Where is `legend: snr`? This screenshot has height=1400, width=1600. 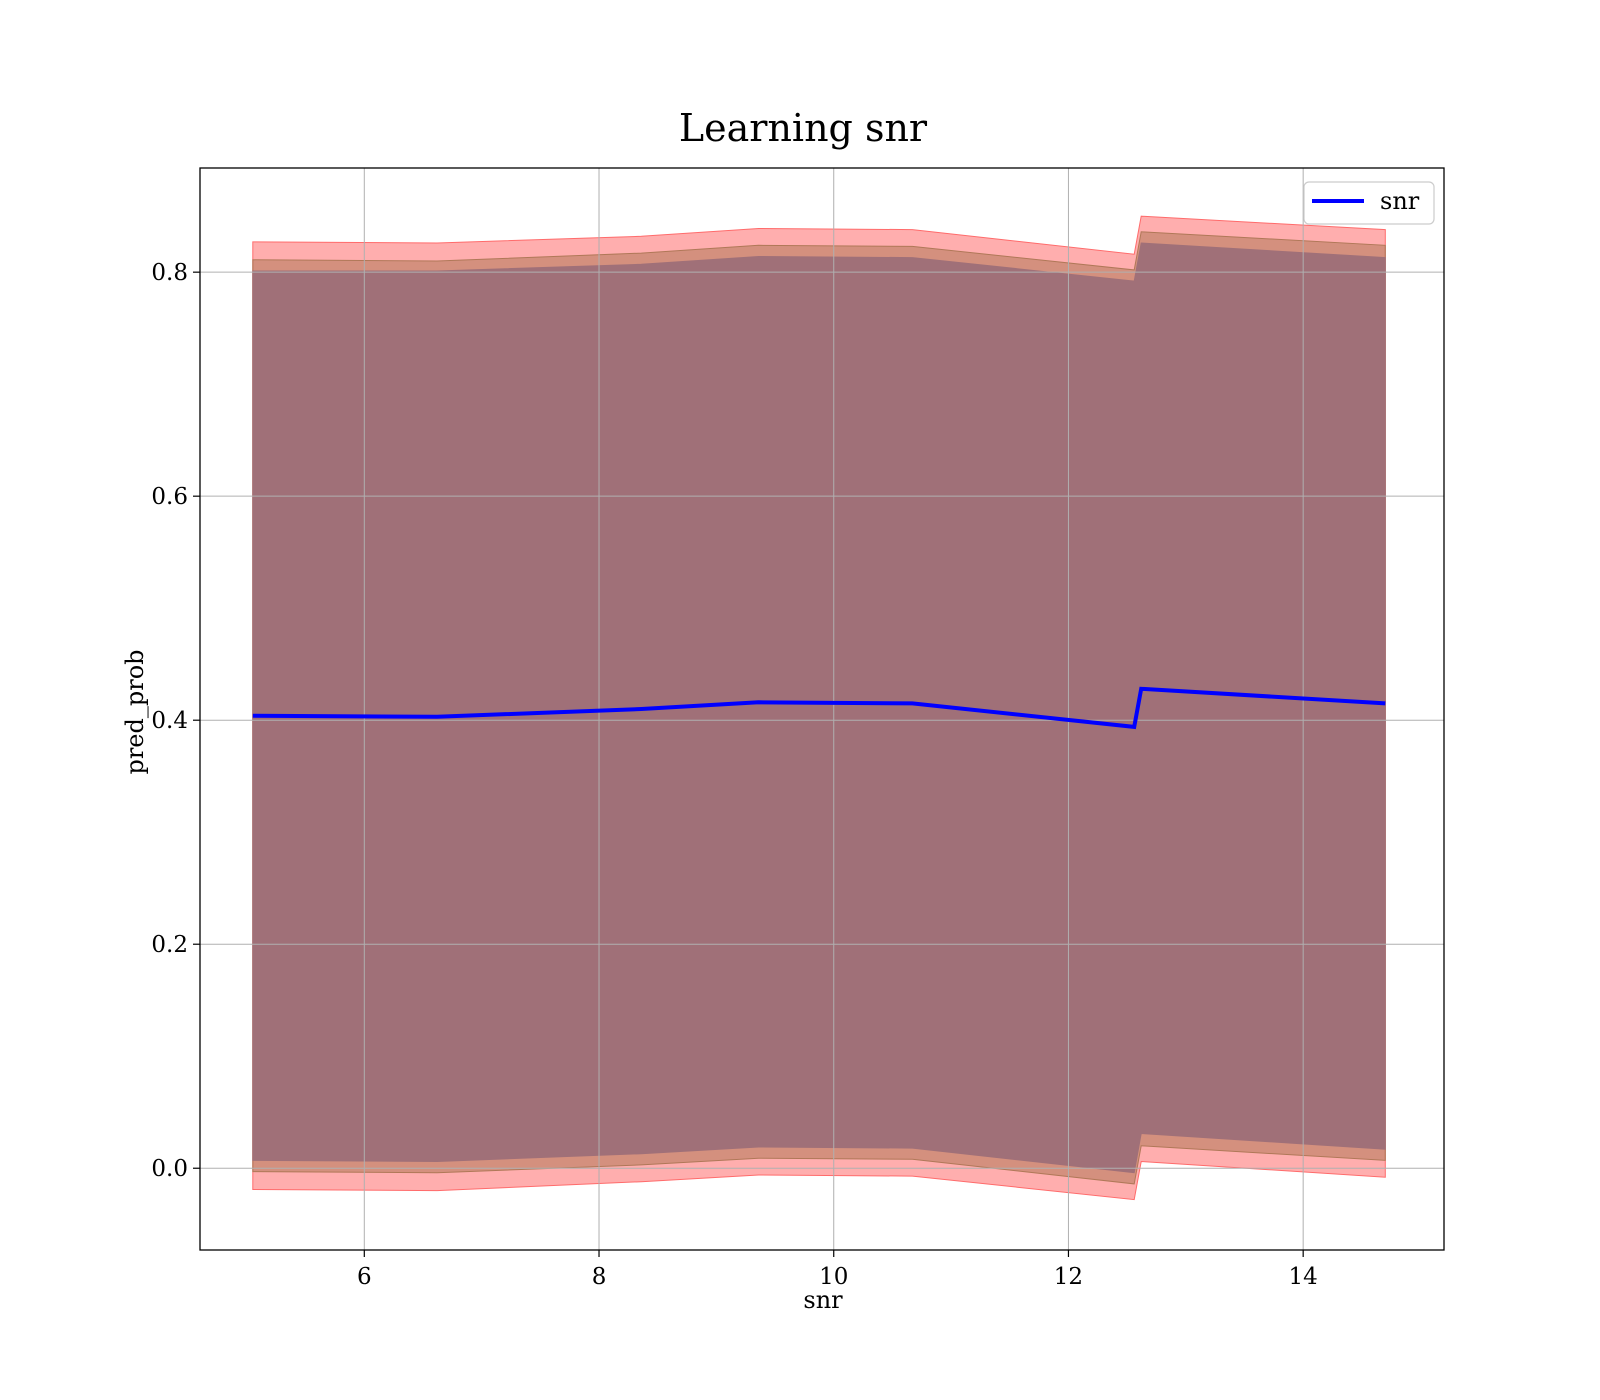 legend: snr is located at coordinates (1369, 203).